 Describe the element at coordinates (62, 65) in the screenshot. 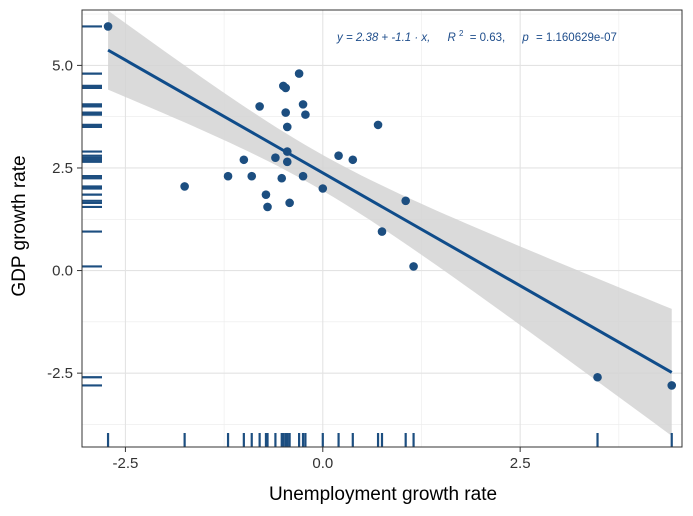

I see `y-tick-label: 5.0` at that location.